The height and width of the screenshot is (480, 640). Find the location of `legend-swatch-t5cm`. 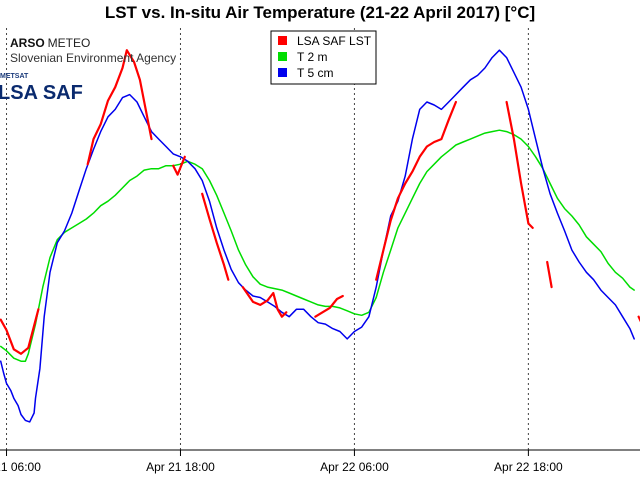

legend-swatch-t5cm is located at coordinates (282, 72).